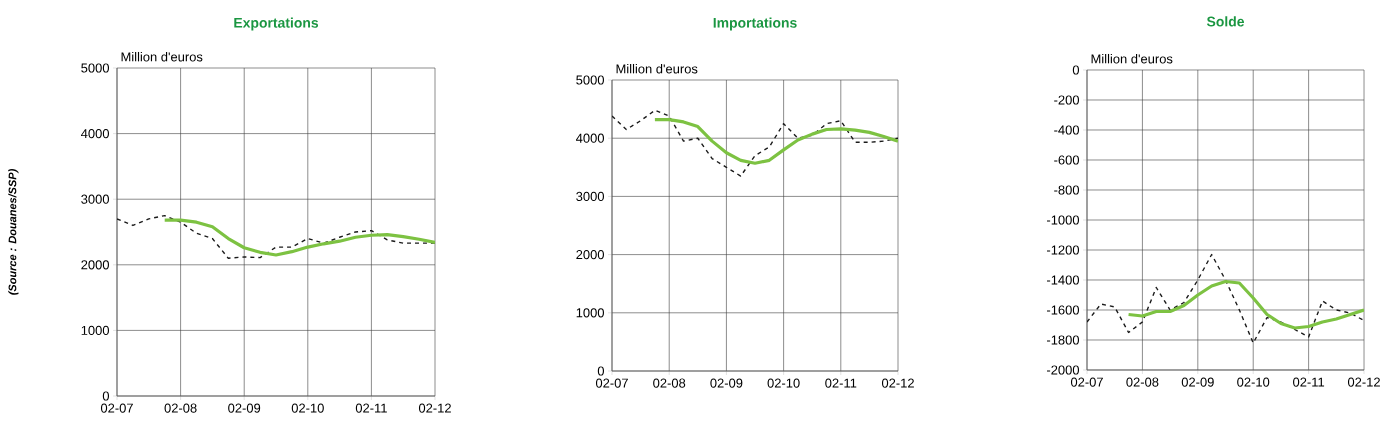 Image resolution: width=1381 pixels, height=429 pixels. Describe the element at coordinates (1225, 21) in the screenshot. I see `chart-title: Solde` at that location.